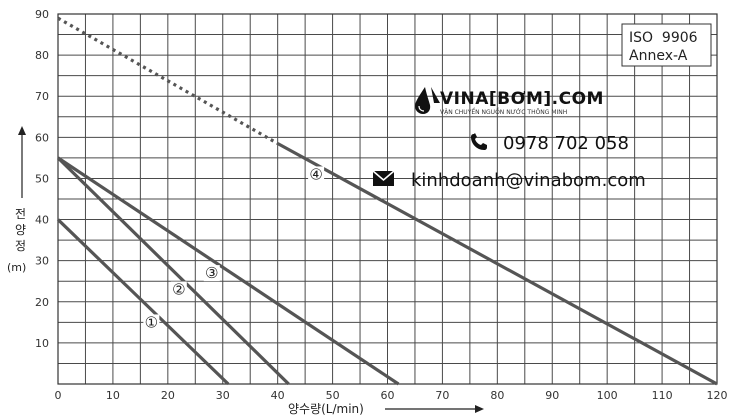  What do you see at coordinates (42, 96) in the screenshot?
I see `y-tick-label: 70` at bounding box center [42, 96].